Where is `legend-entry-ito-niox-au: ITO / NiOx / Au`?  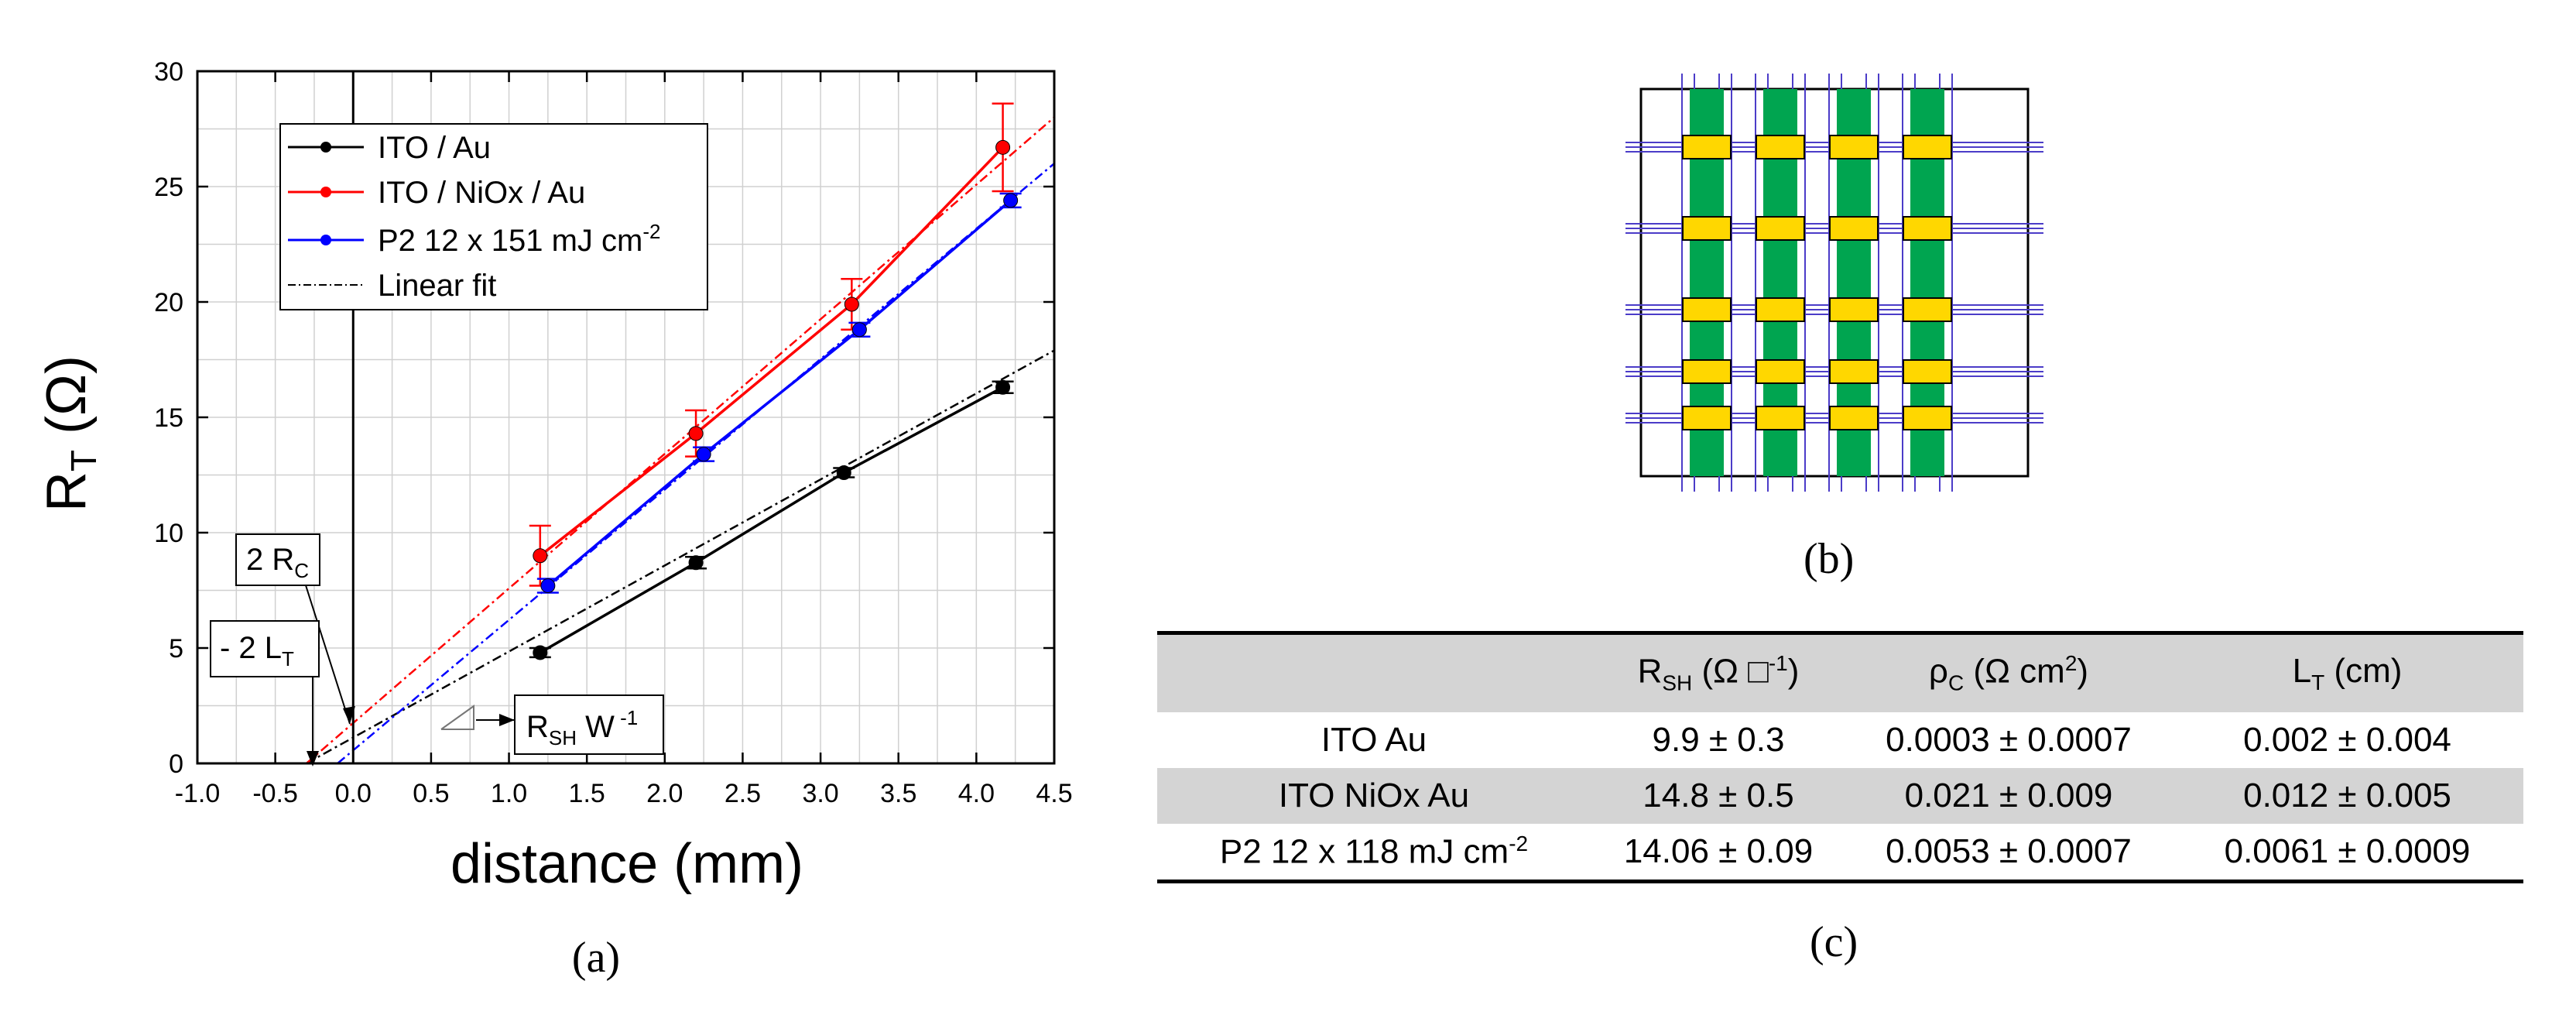
legend-entry-ito-niox-au: ITO / NiOx / Au is located at coordinates (437, 193).